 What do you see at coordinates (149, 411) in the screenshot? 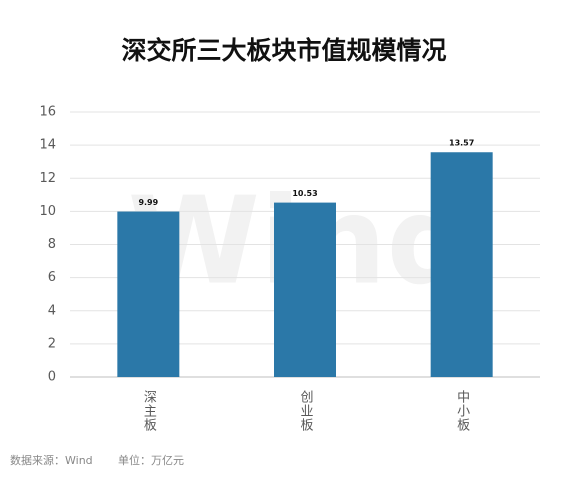
I see `x-tick-label: 深主板` at bounding box center [149, 411].